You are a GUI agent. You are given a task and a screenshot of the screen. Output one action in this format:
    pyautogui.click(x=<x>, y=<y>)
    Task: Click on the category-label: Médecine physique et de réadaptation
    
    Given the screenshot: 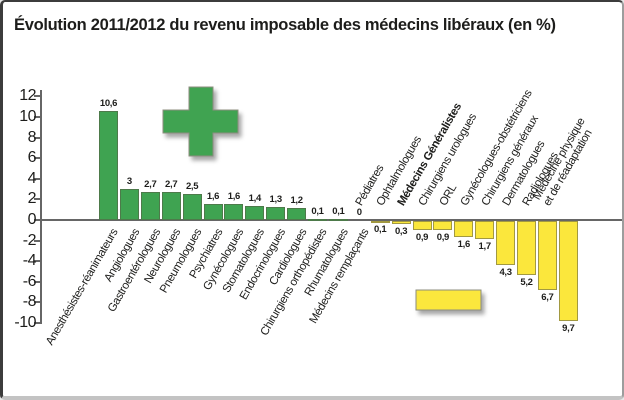 What is the action you would take?
    pyautogui.click(x=563, y=162)
    